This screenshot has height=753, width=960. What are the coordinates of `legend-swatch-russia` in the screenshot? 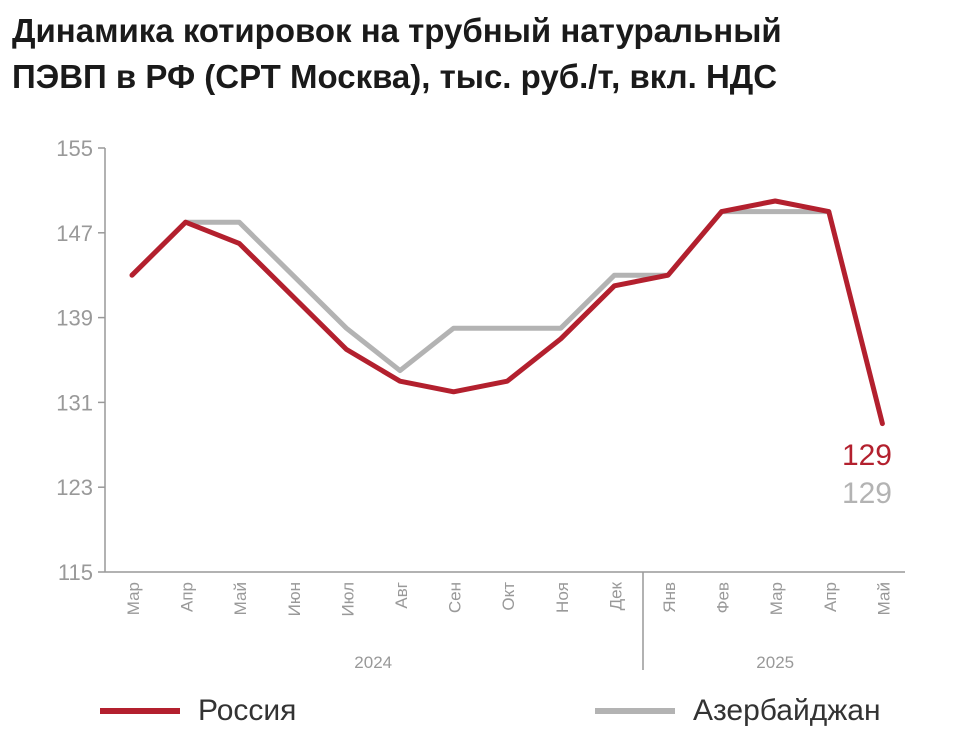 It's located at (140, 711).